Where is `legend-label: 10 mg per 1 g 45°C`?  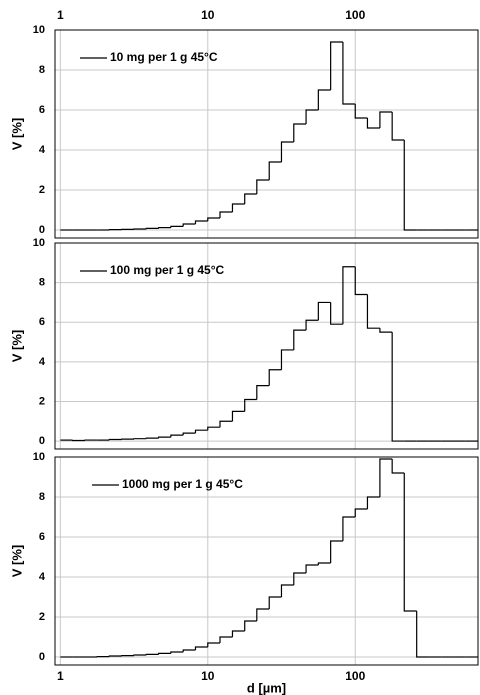 legend-label: 10 mg per 1 g 45°C is located at coordinates (164, 57).